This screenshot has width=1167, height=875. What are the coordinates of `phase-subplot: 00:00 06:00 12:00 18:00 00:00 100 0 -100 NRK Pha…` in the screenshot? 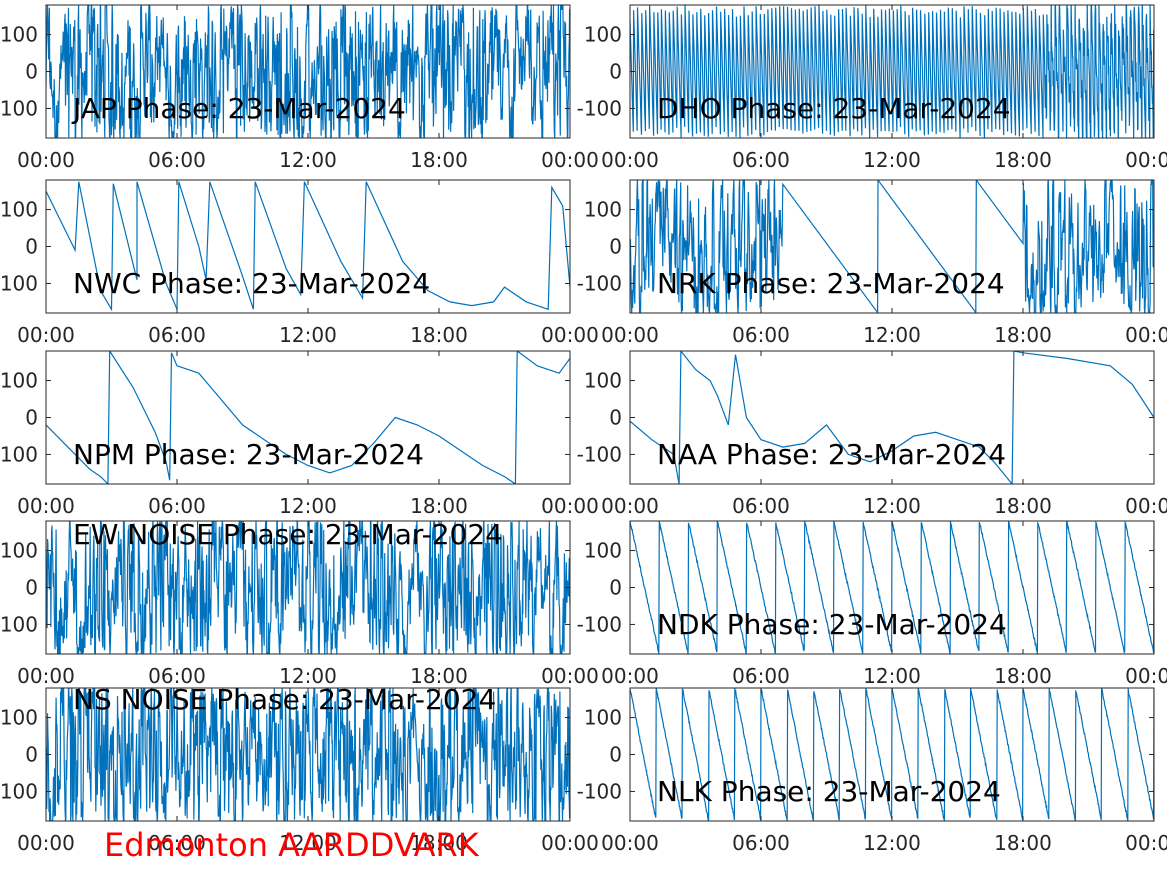 It's located at (872, 263).